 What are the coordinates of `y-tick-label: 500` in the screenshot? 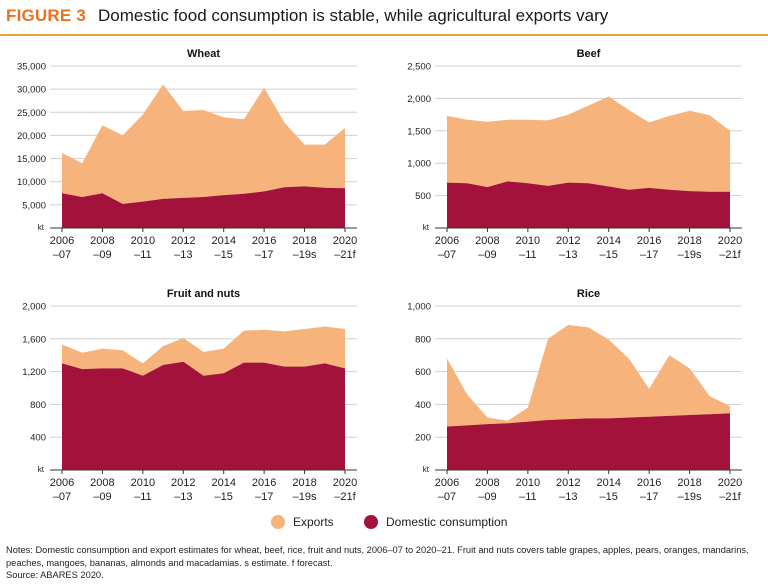 It's located at (423, 196).